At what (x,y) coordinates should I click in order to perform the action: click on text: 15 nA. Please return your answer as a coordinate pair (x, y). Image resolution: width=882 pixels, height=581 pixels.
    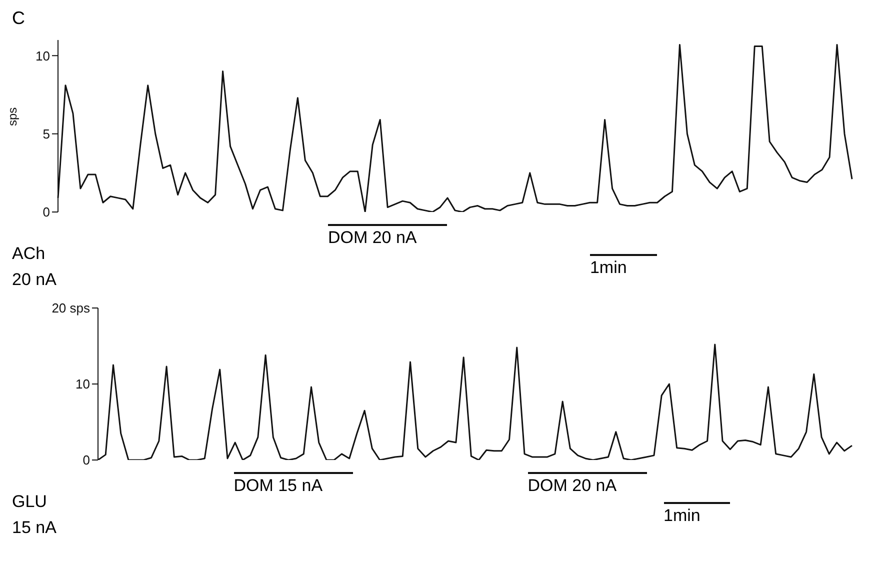
    Looking at the image, I should click on (34, 528).